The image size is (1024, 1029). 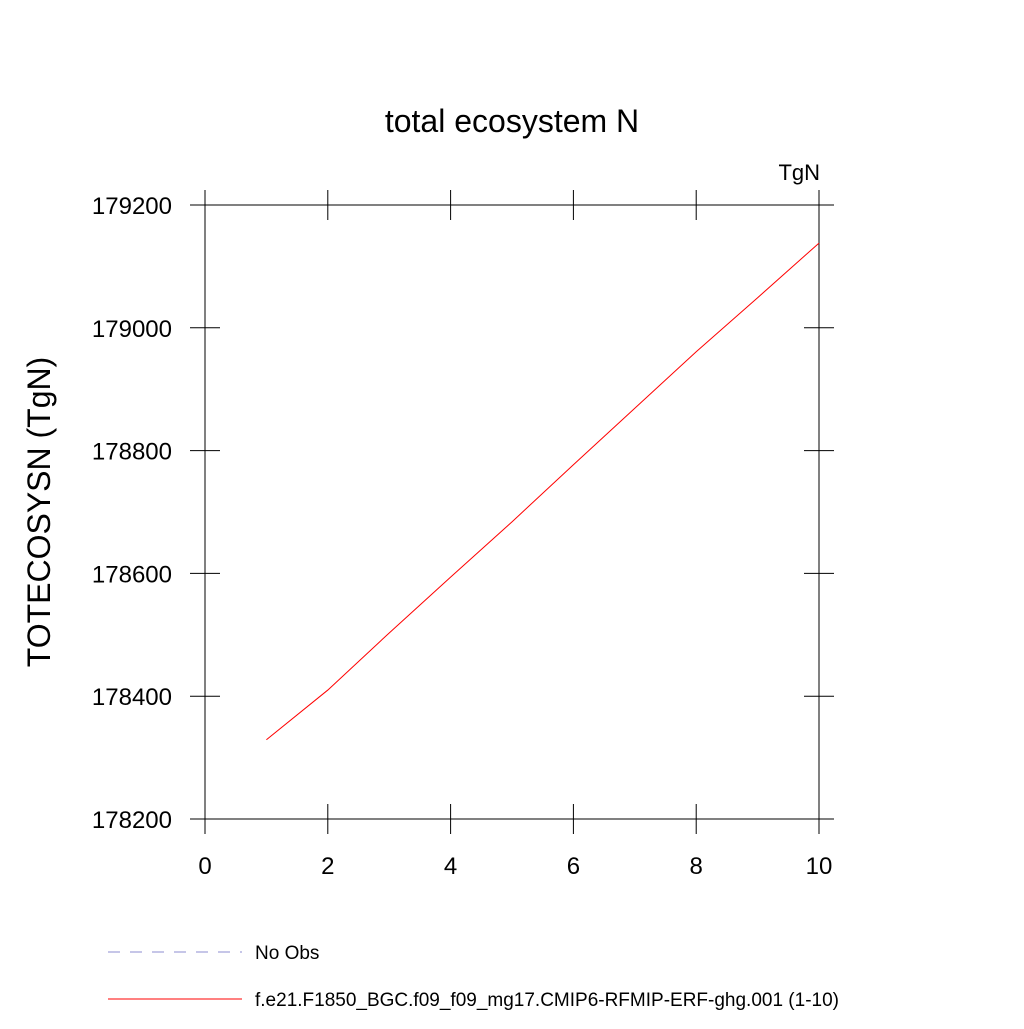 What do you see at coordinates (573, 866) in the screenshot?
I see `x-tick-label: 6` at bounding box center [573, 866].